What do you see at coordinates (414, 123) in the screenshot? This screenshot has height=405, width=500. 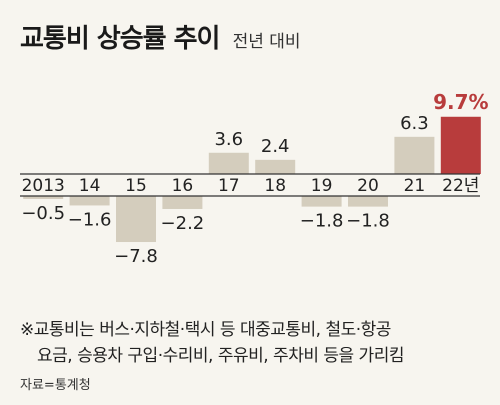 I see `data-label-21: 6.3` at bounding box center [414, 123].